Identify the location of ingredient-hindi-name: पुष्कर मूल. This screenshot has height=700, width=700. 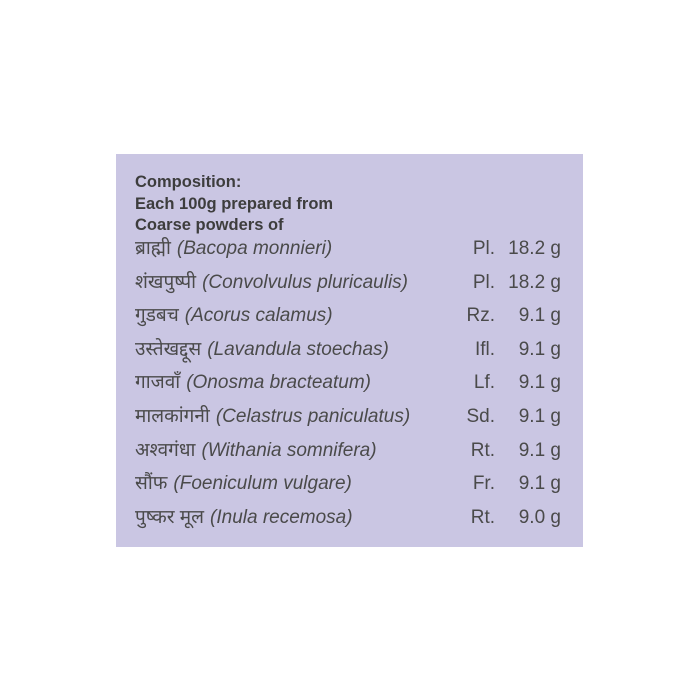
(170, 517).